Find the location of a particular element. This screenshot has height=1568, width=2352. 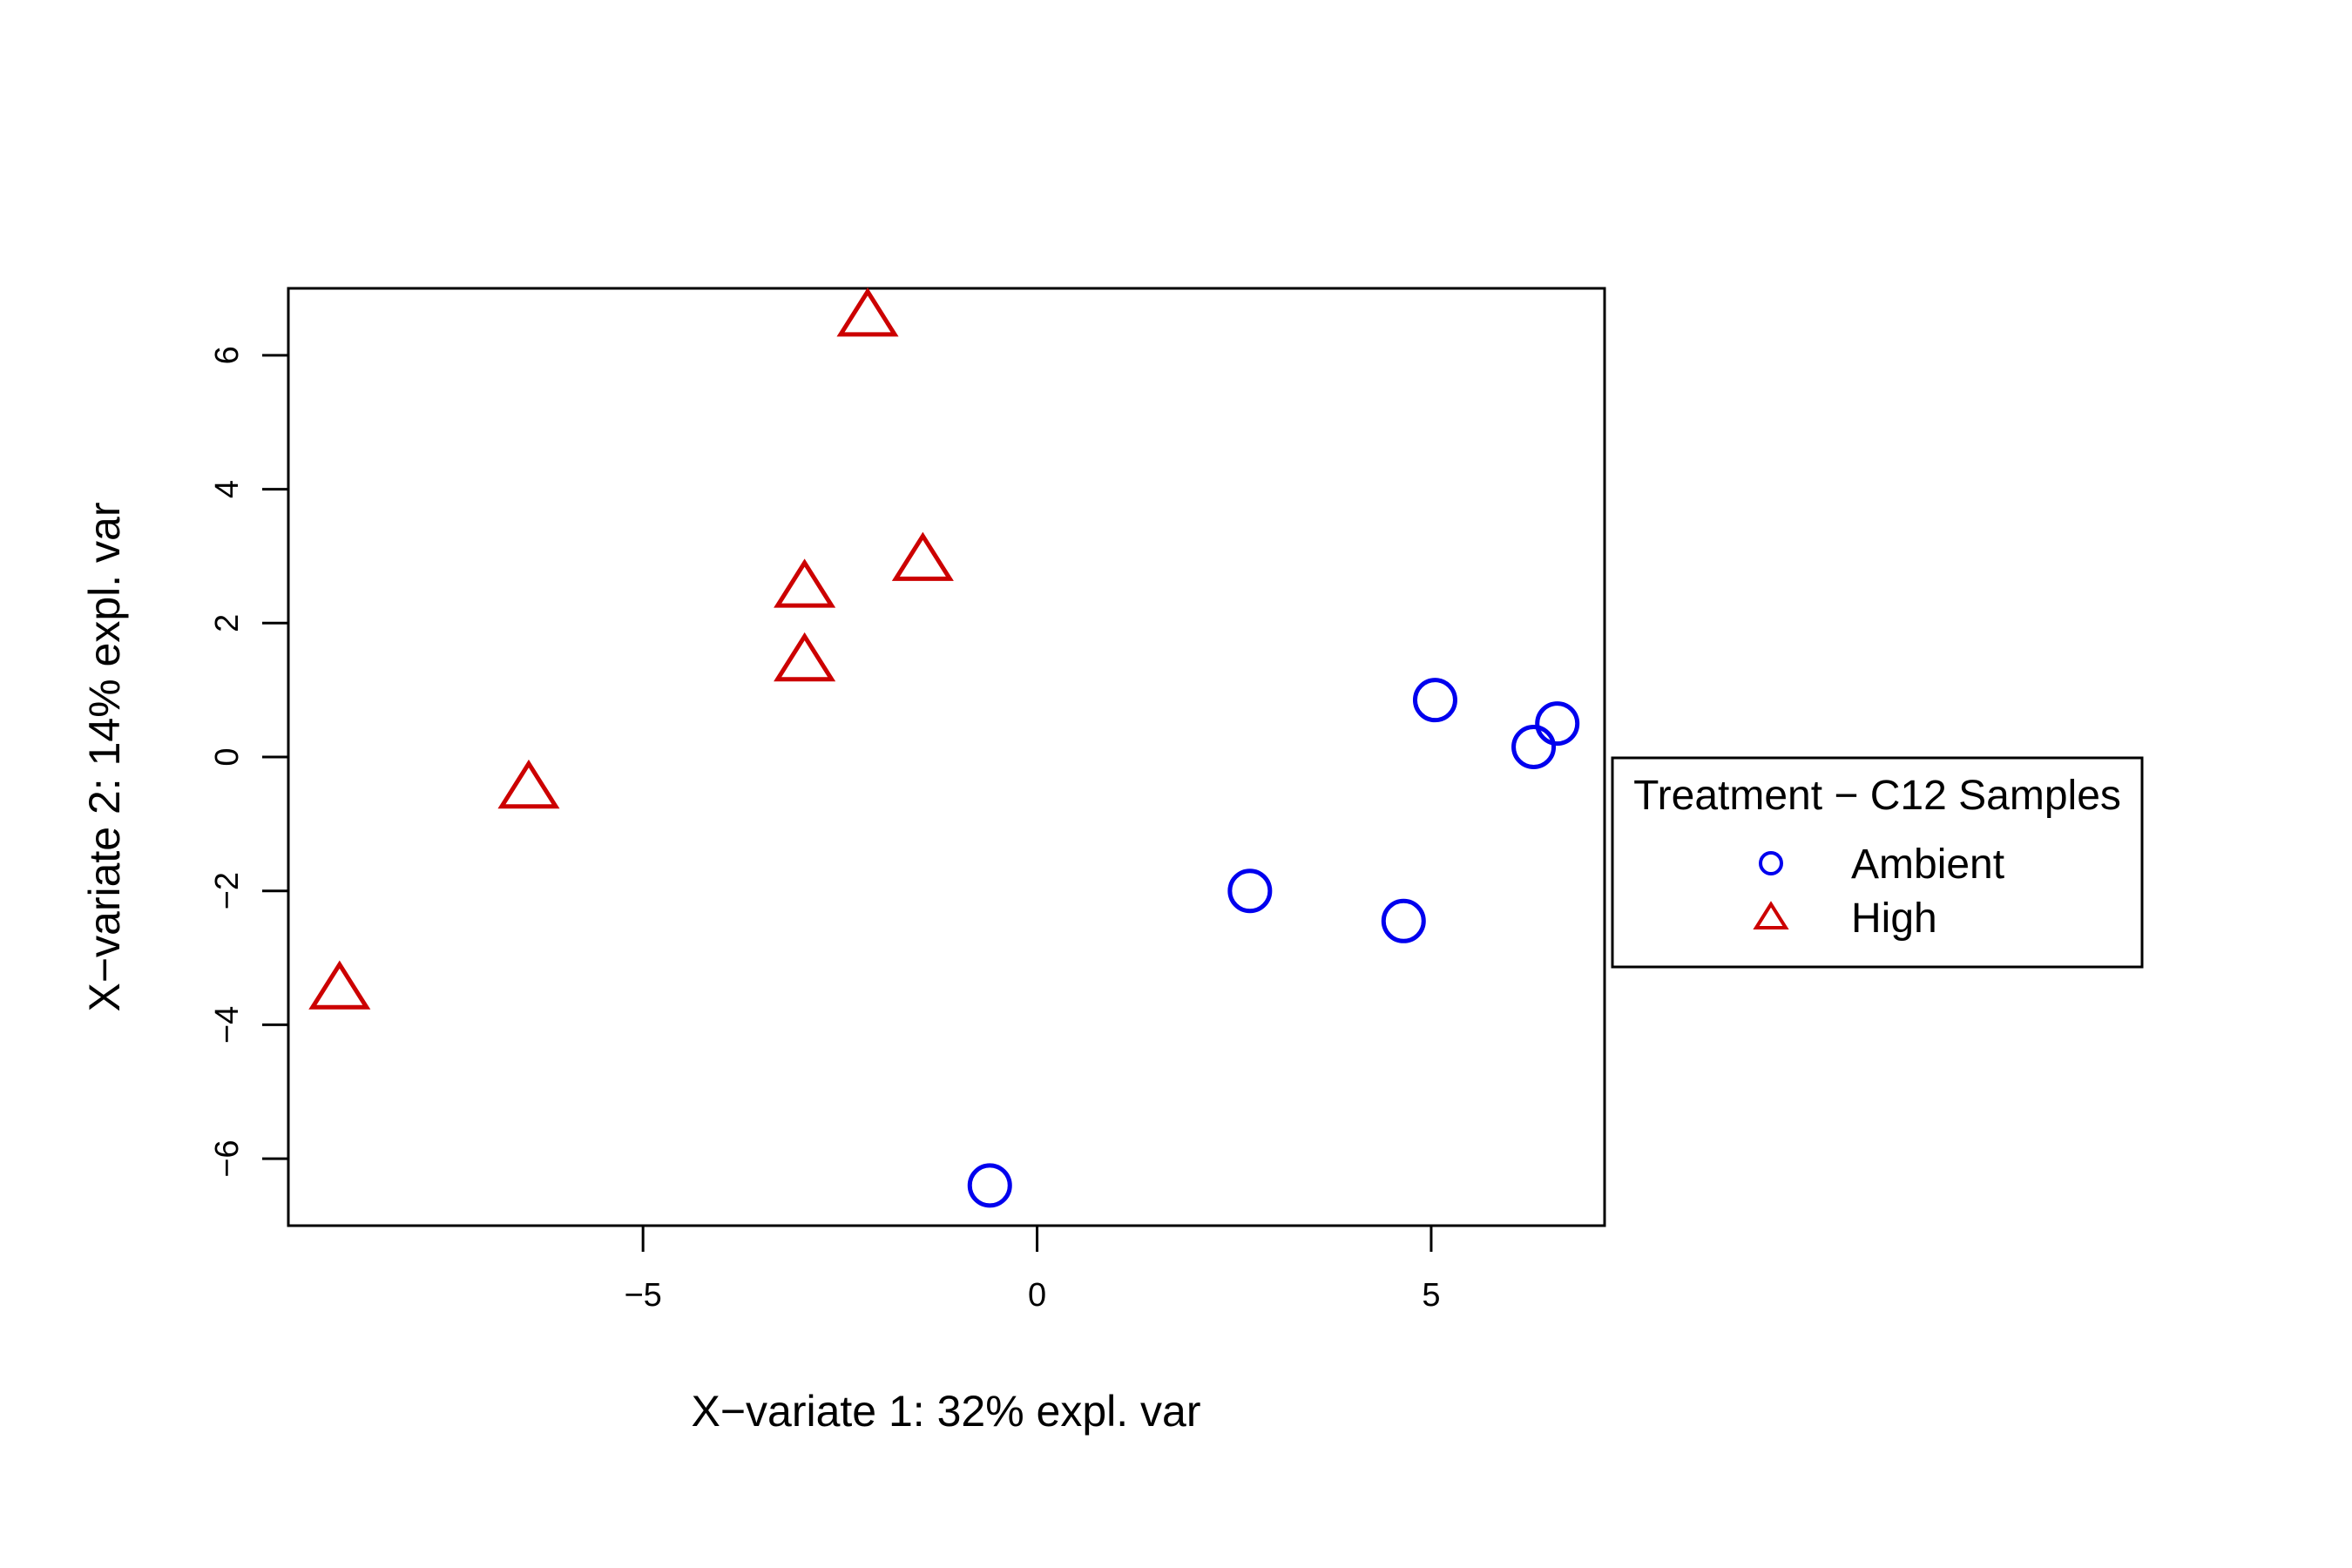

legend-label-ambient: Ambient is located at coordinates (1928, 864).